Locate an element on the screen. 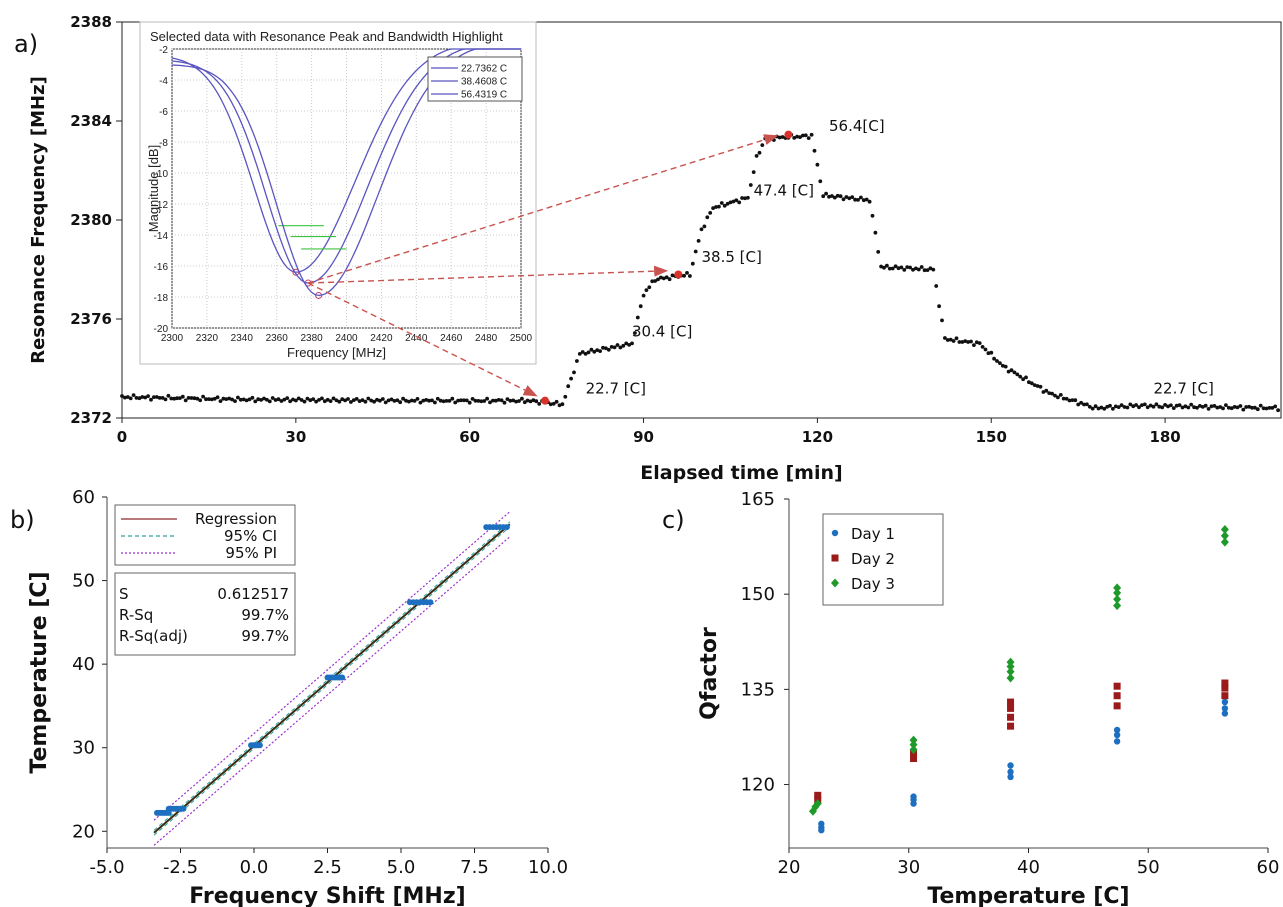 The image size is (1283, 907). panel-label-c: c) is located at coordinates (673, 520).